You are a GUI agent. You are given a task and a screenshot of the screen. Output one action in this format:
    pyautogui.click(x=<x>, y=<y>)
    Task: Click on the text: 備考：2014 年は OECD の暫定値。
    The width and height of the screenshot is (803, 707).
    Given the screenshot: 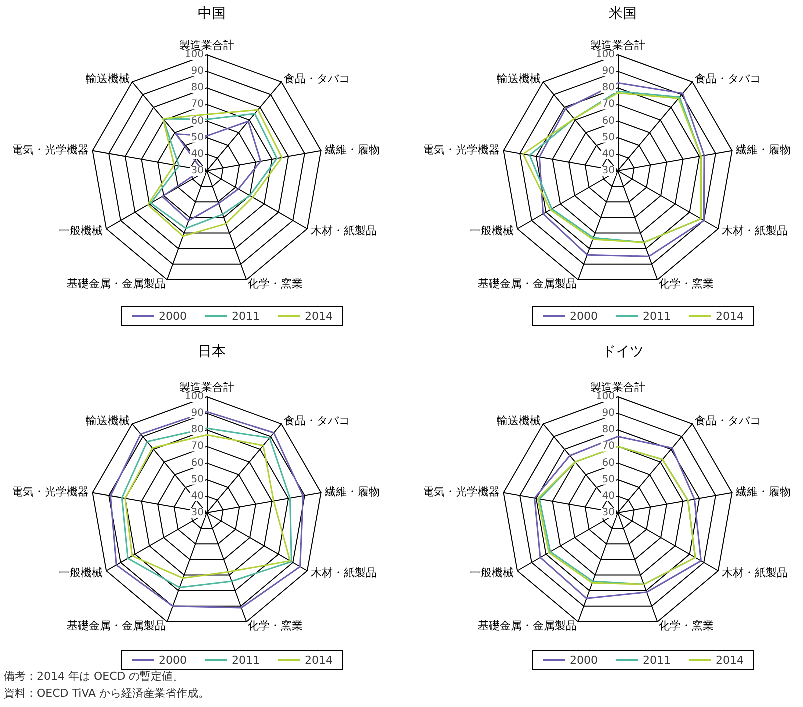 What is the action you would take?
    pyautogui.click(x=94, y=676)
    